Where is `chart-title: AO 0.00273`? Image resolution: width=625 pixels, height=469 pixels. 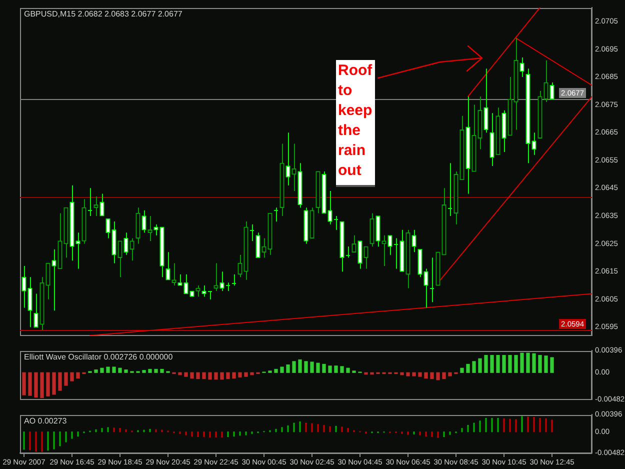
chart-title: AO 0.00273 is located at coordinates (46, 421).